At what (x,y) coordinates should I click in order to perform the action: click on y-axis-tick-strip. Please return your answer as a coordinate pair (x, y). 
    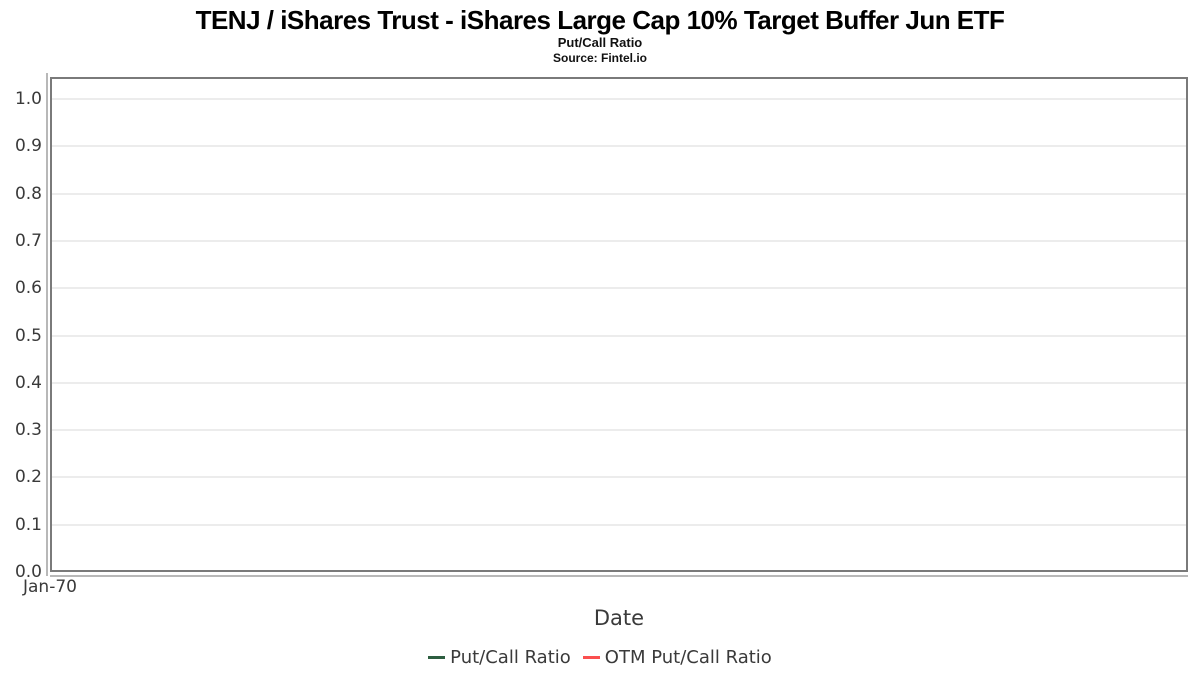
    Looking at the image, I should click on (47, 324).